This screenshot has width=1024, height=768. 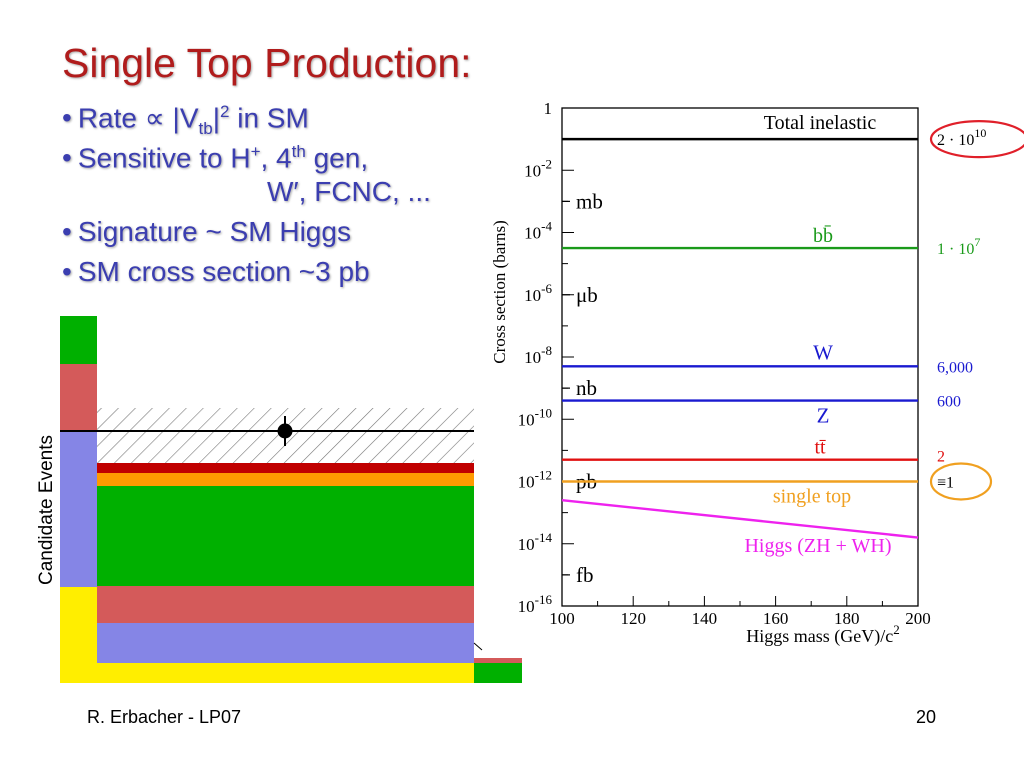 What do you see at coordinates (586, 388) in the screenshot?
I see `unit-label: nb` at bounding box center [586, 388].